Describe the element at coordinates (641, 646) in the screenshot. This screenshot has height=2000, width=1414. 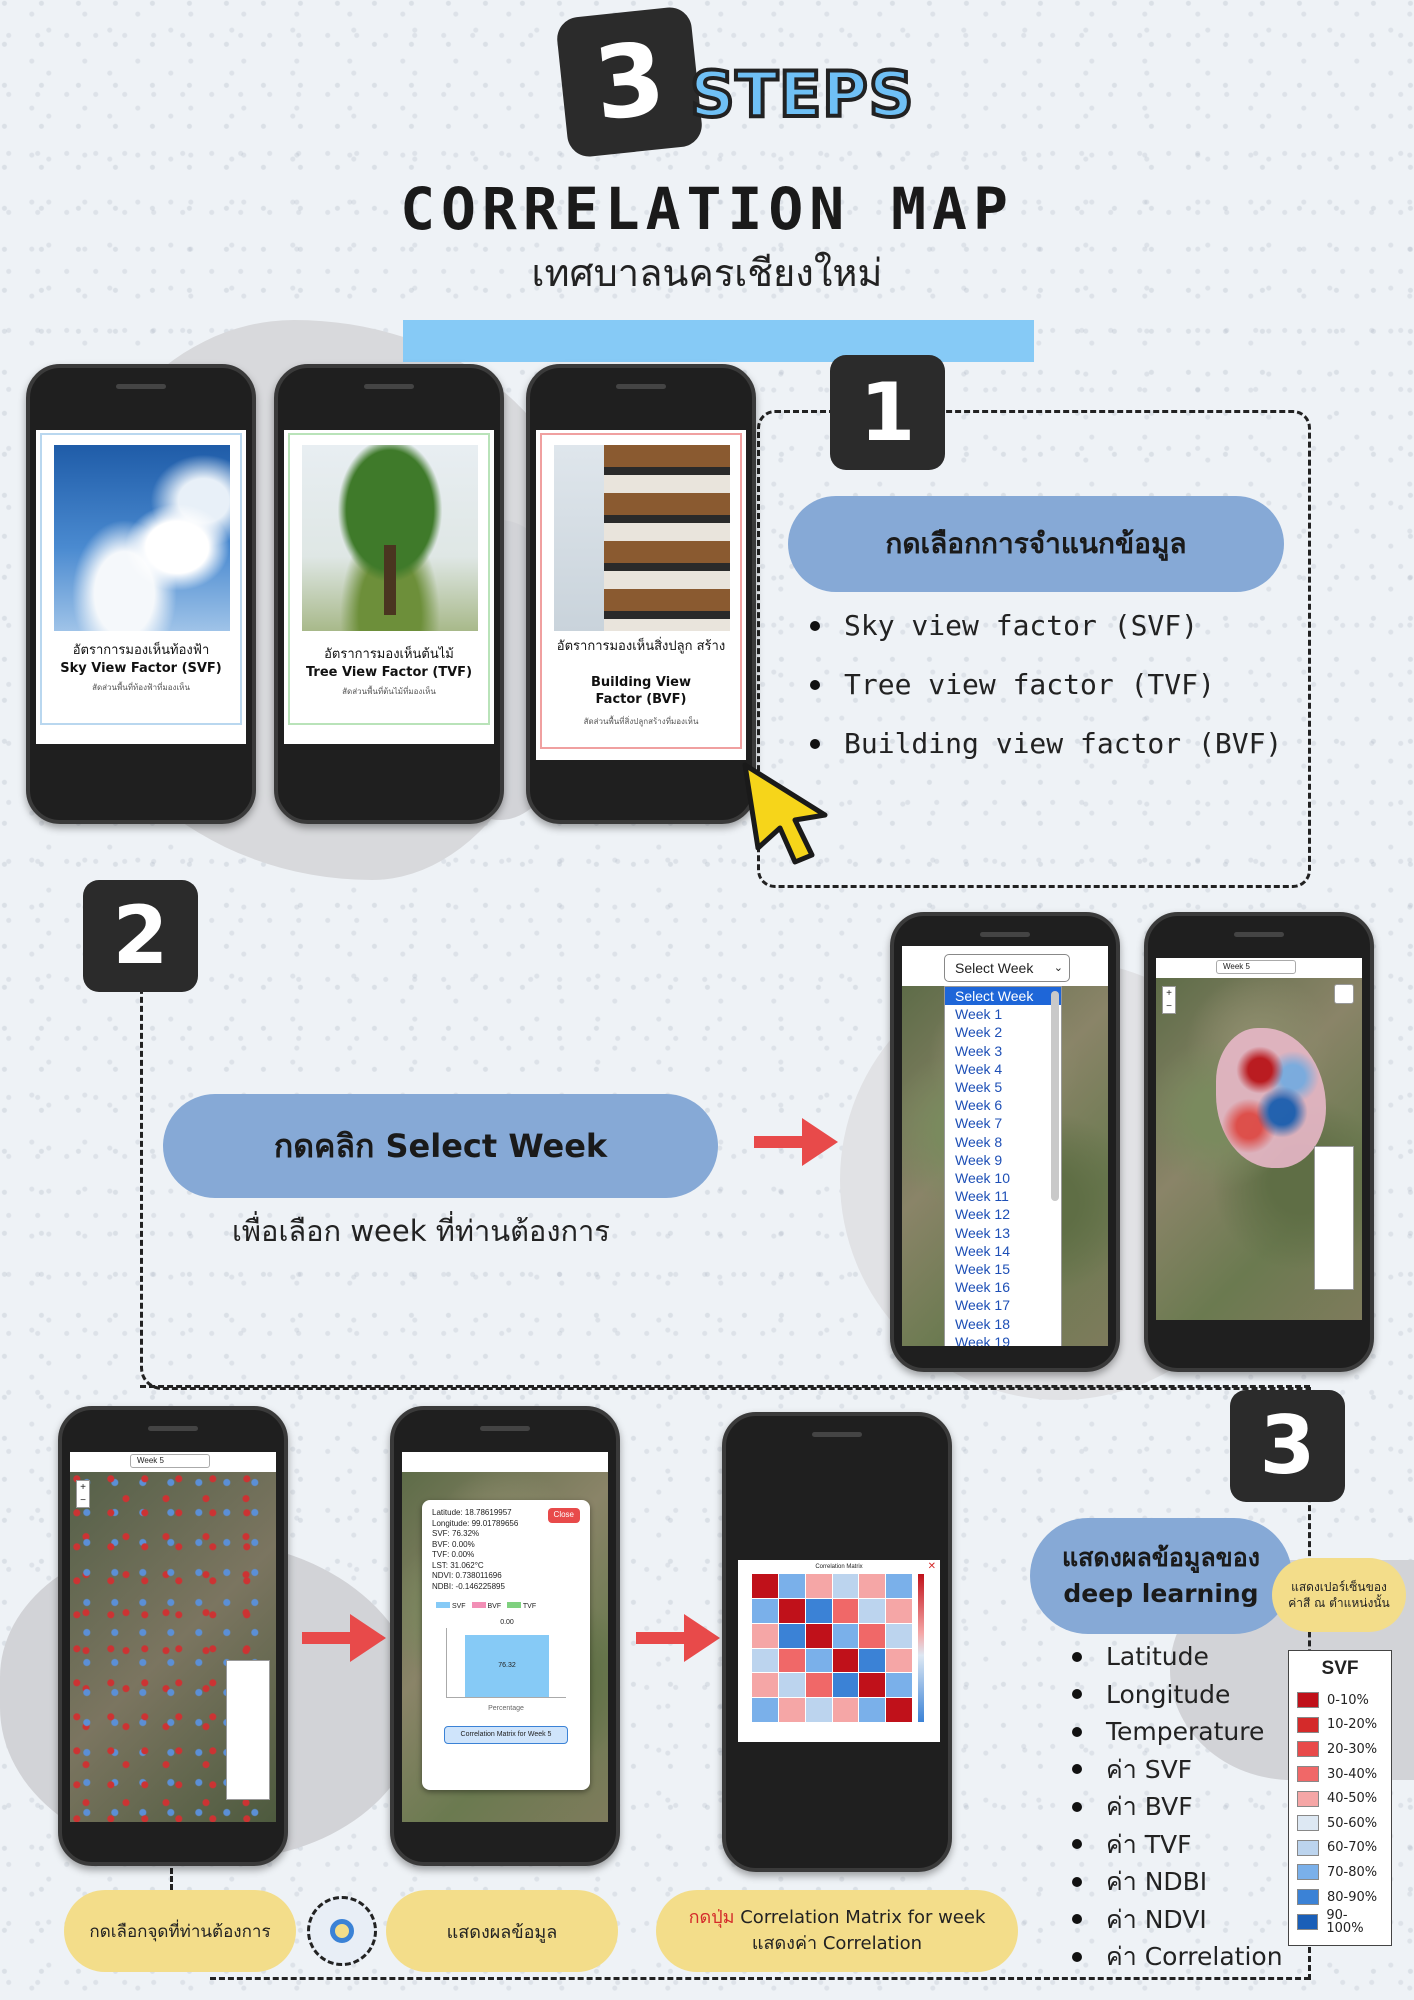
I see `bvf-title-th: อัตราการมองเห็นสิ่งปลูก สร้าง` at that location.